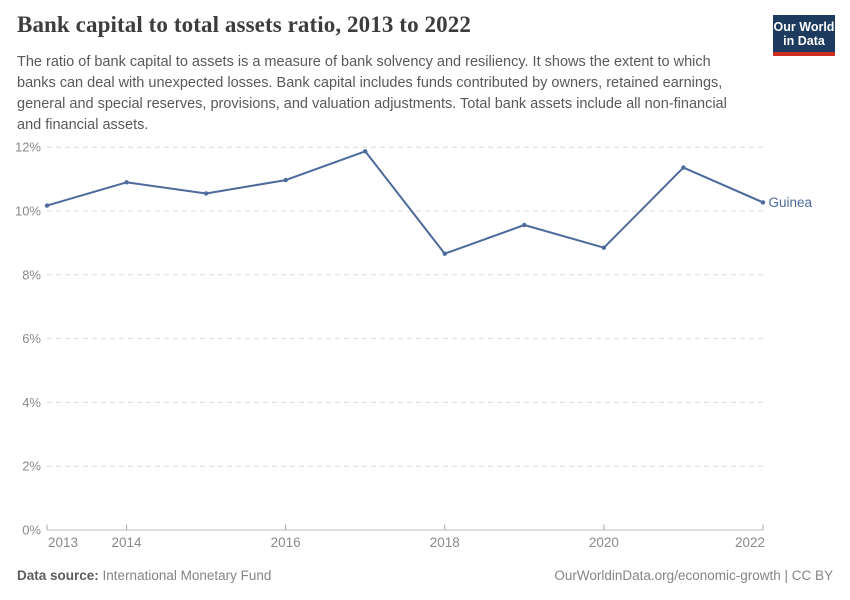 Image resolution: width=850 pixels, height=600 pixels. I want to click on data-source: Data source: International Monetary Fund, so click(144, 575).